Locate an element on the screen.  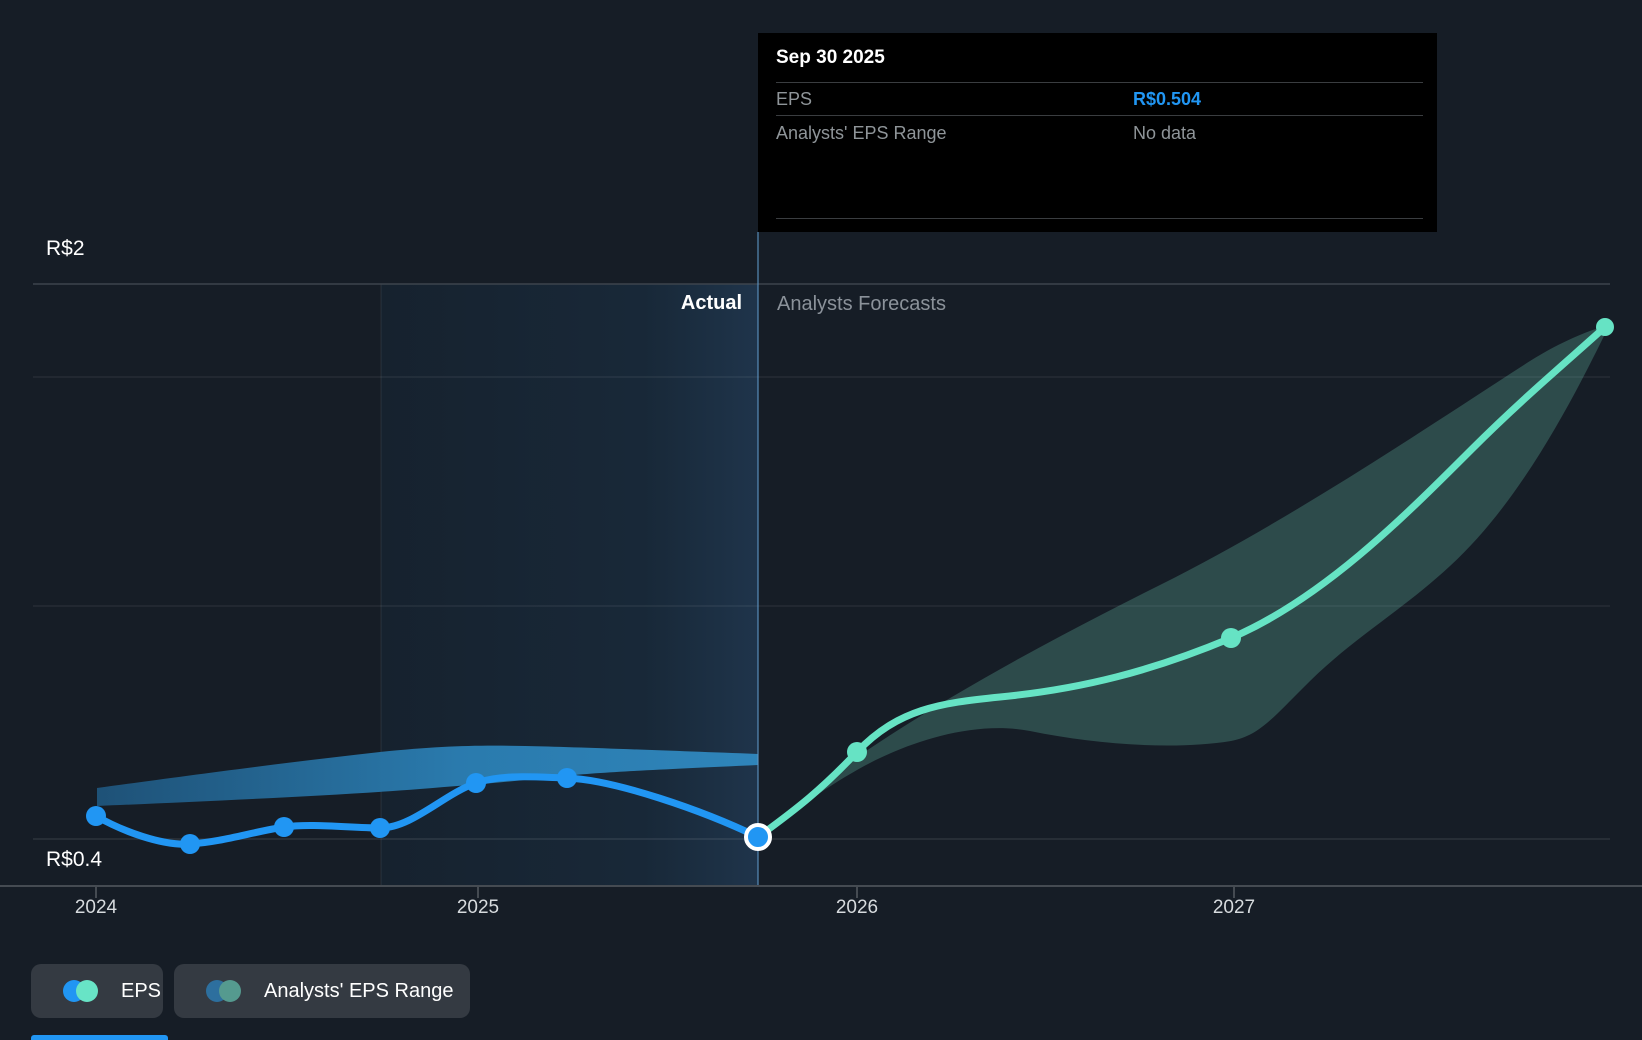
legend-button-eps: EPS is located at coordinates (97, 991).